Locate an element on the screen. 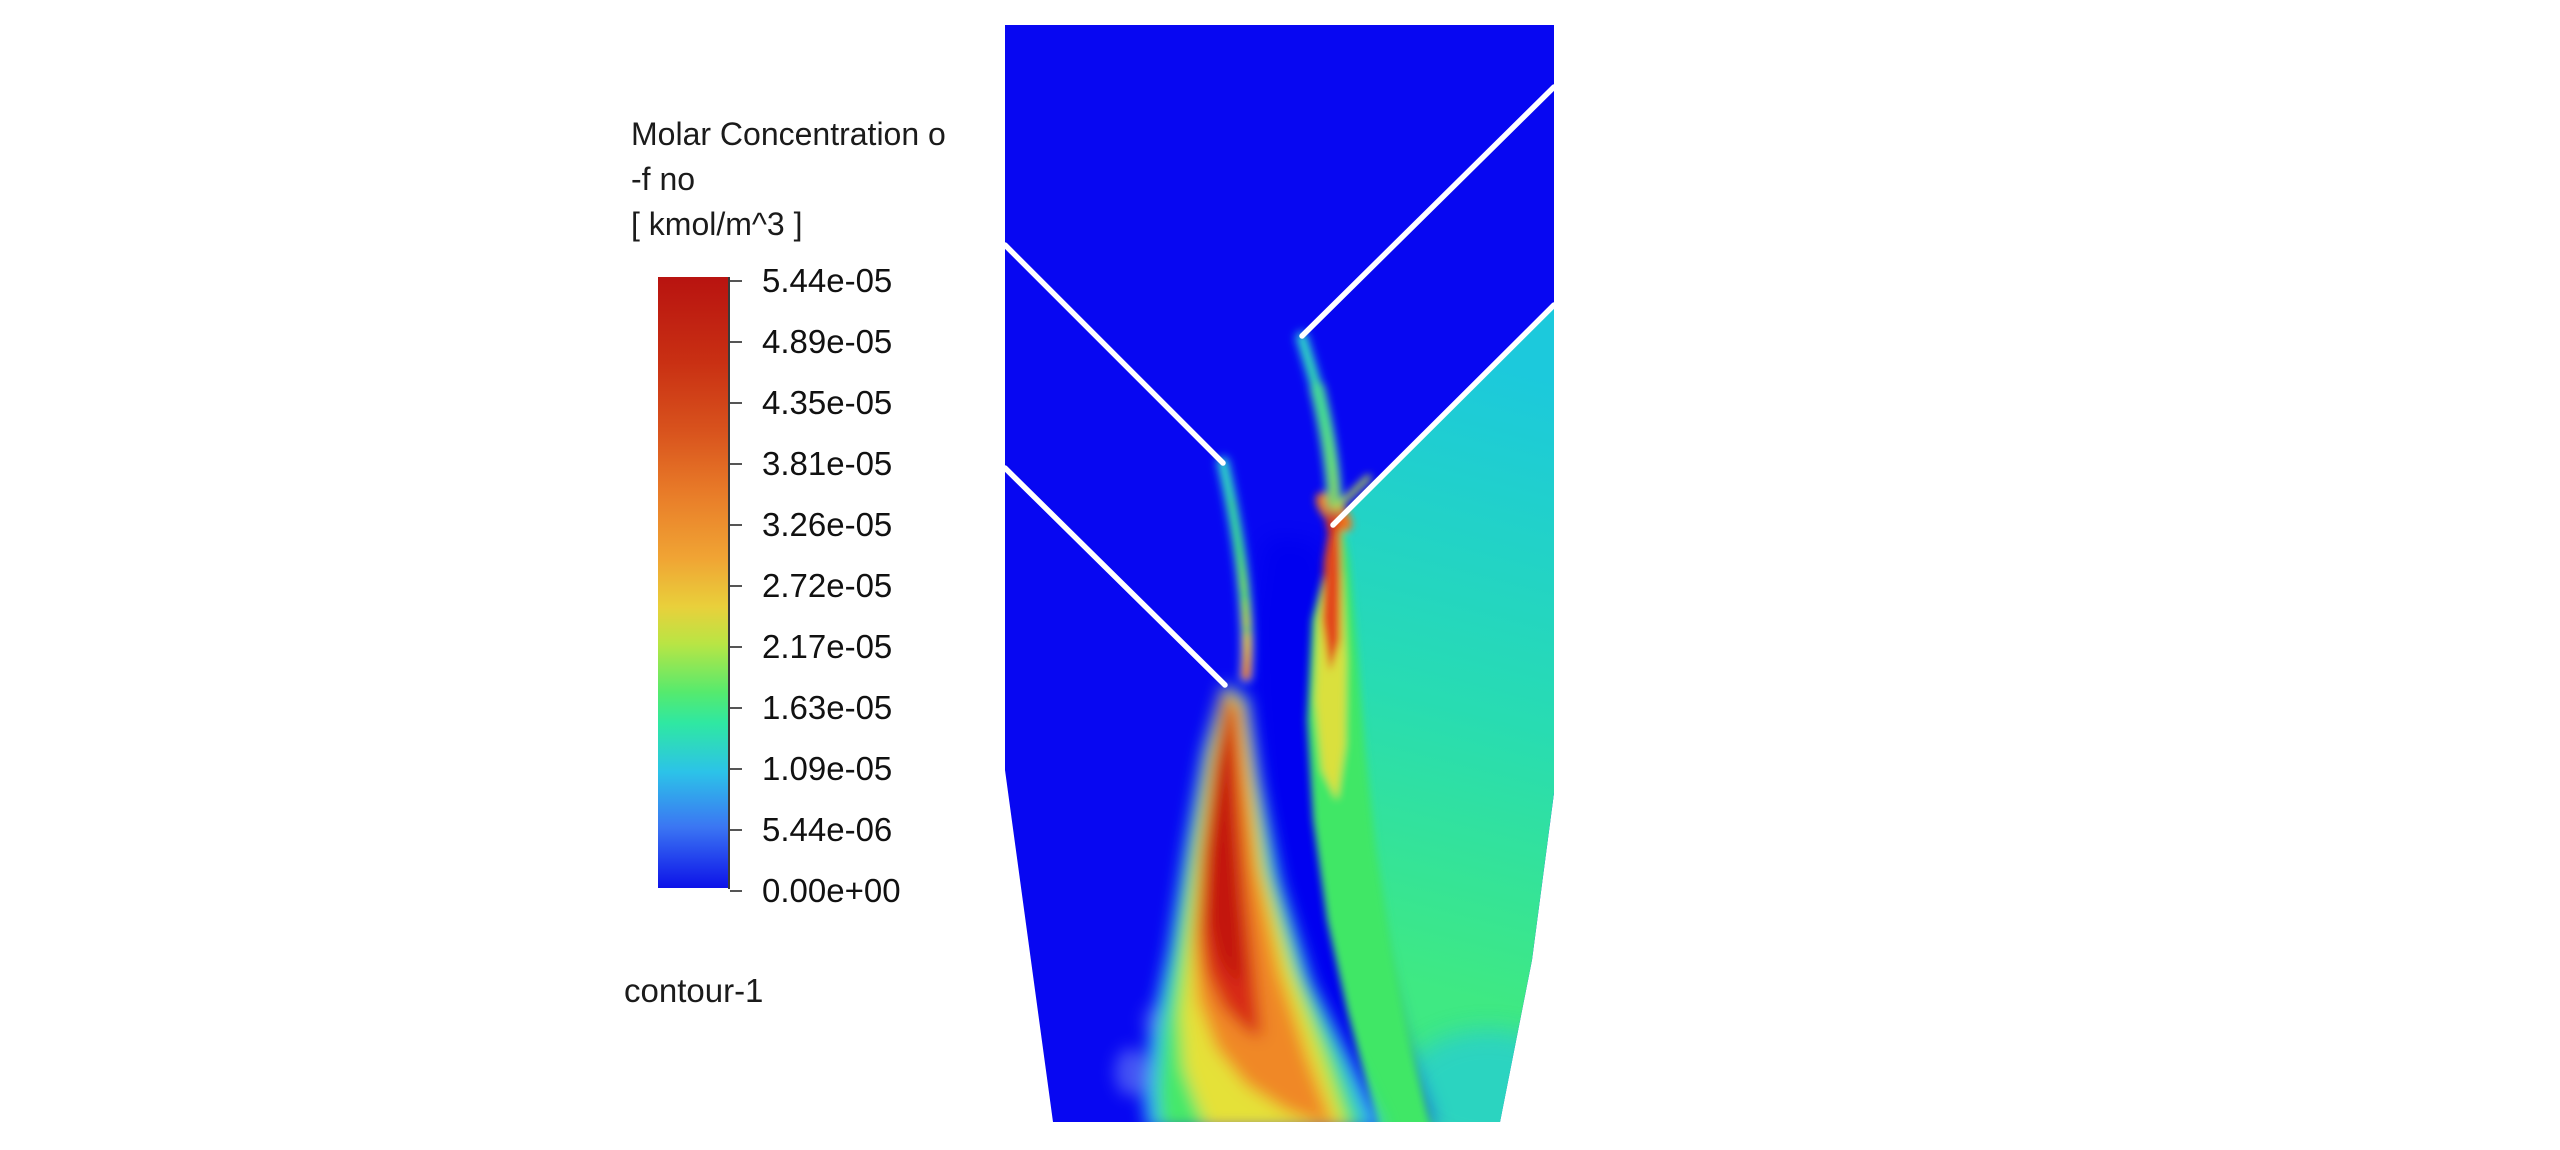 The height and width of the screenshot is (1150, 2560). left-plume-dark-red-core is located at coordinates (1225, 844).